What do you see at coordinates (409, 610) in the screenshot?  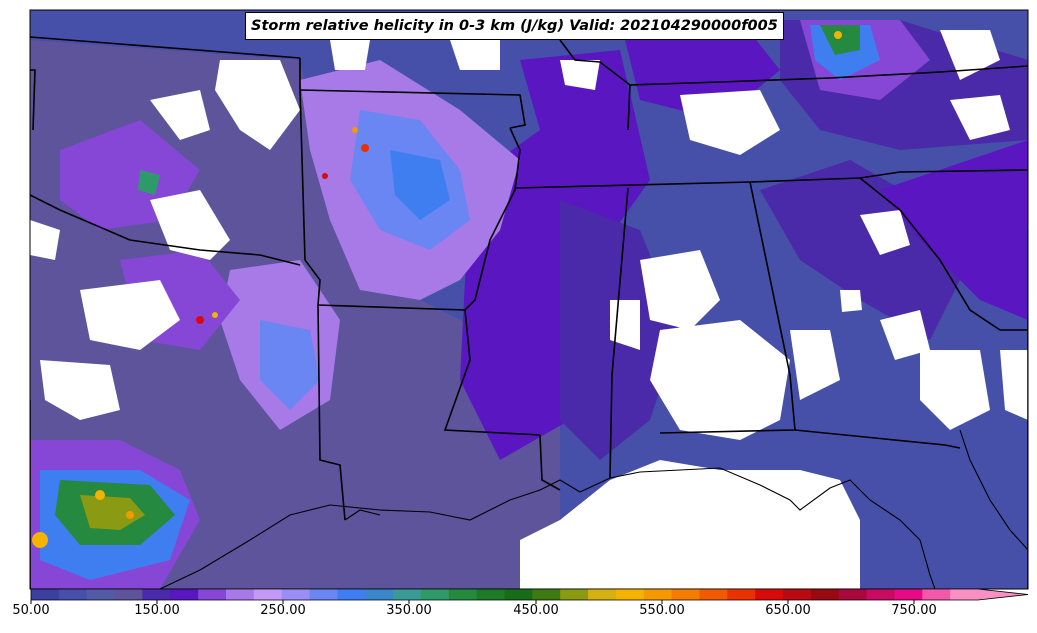 I see `colorbar-label-350: 350.00` at bounding box center [409, 610].